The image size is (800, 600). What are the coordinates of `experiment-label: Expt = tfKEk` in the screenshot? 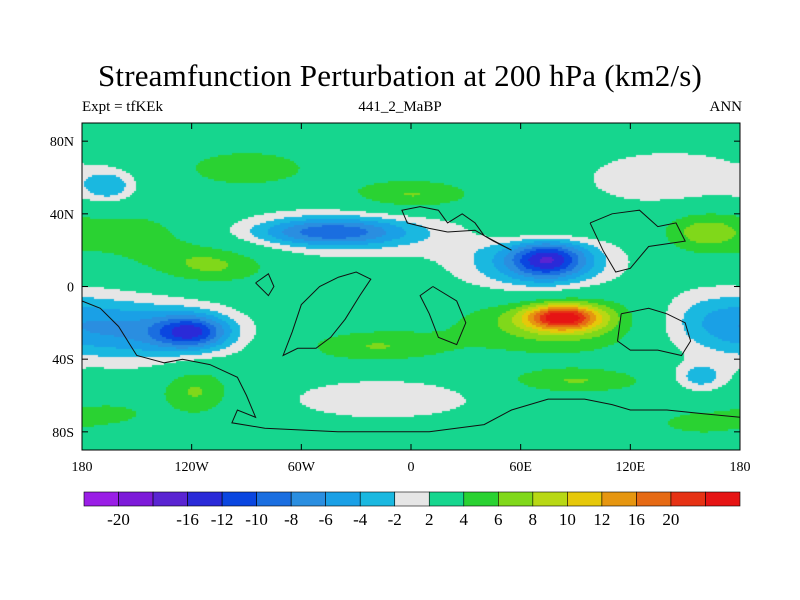 It's located at (122, 107).